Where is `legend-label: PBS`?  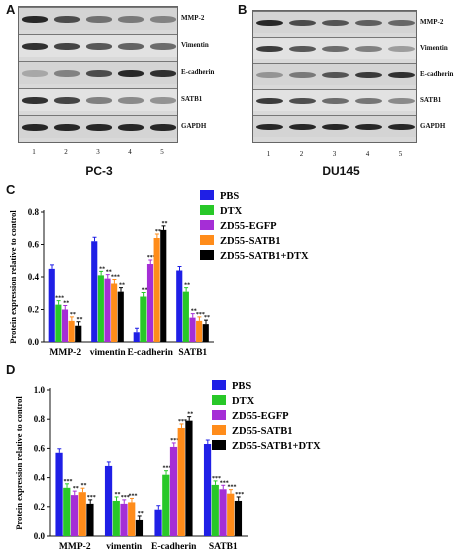
legend-label: PBS is located at coordinates (241, 386).